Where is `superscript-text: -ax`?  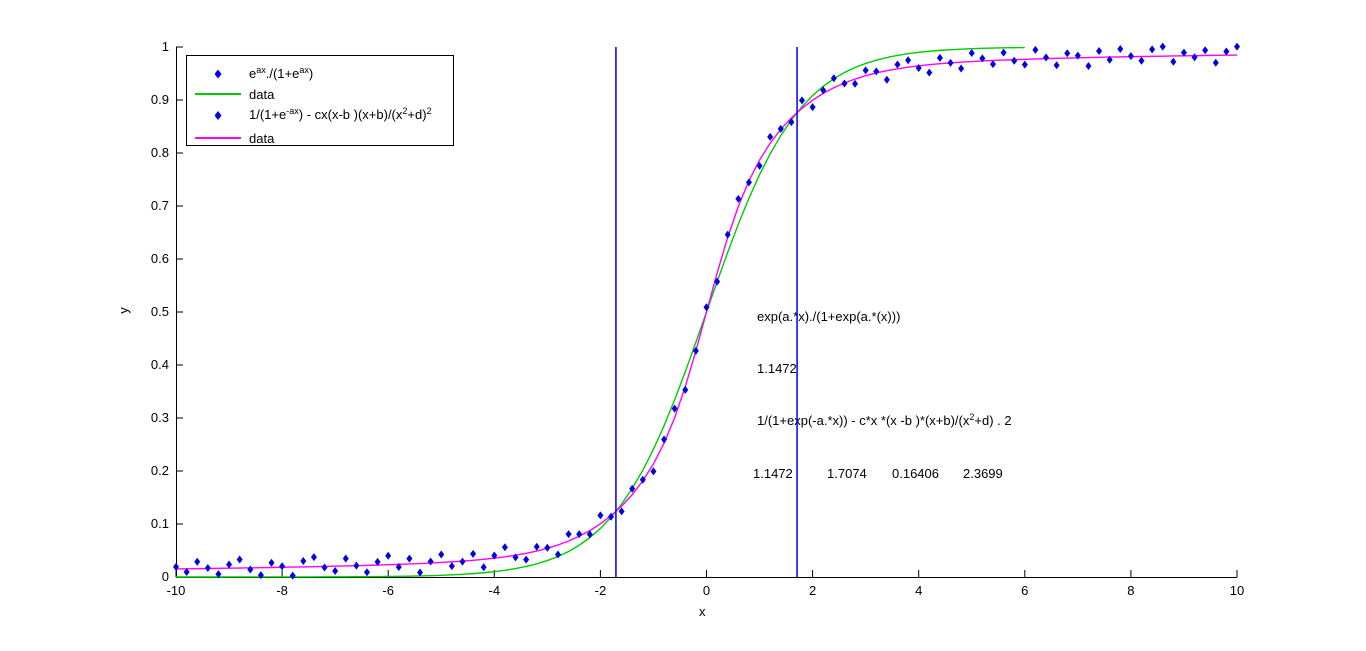
superscript-text: -ax is located at coordinates (292, 111).